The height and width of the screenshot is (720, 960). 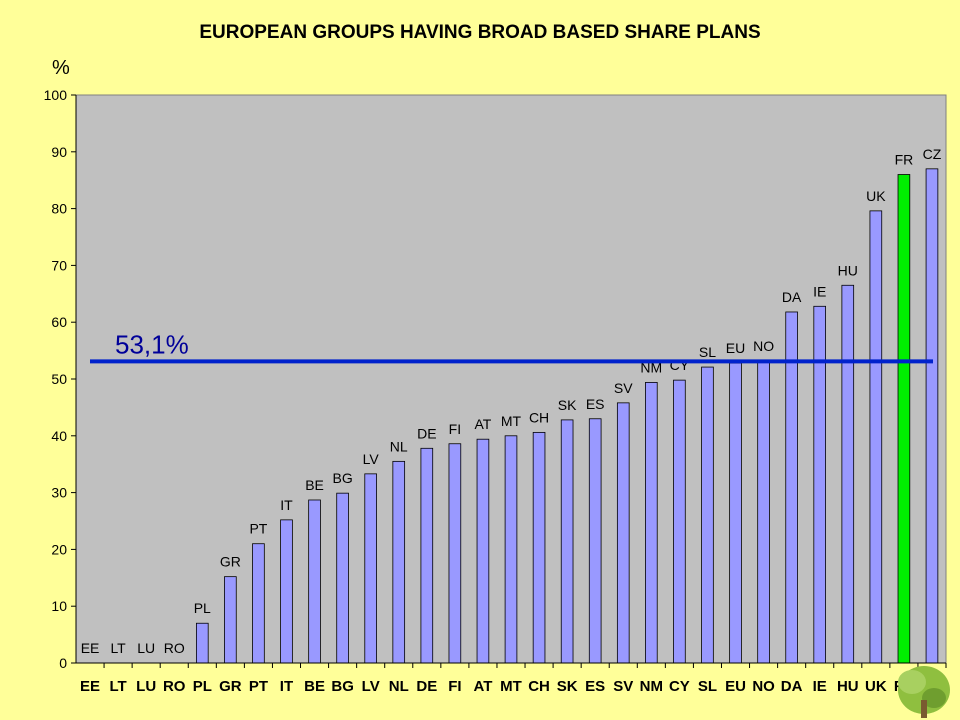 I want to click on x-tick-label: DA, so click(x=792, y=686).